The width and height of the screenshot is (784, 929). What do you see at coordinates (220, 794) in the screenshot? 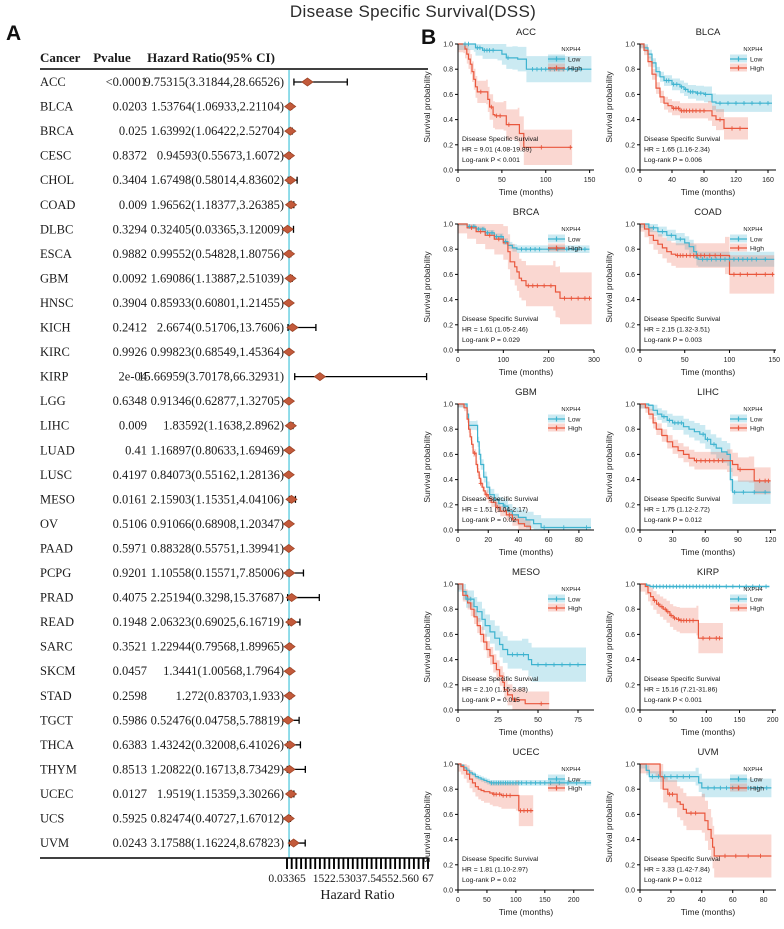
I see `forest-hr-ci: 1.9519(1.15359,3.30266)` at bounding box center [220, 794].